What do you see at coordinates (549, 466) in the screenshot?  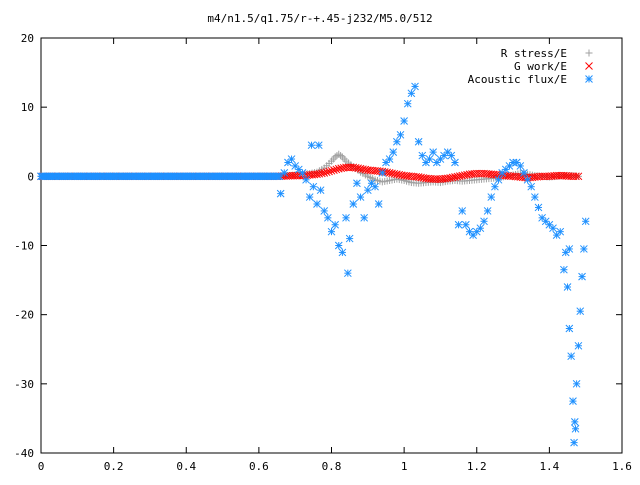 I see `x-tick-label: 1.4` at bounding box center [549, 466].